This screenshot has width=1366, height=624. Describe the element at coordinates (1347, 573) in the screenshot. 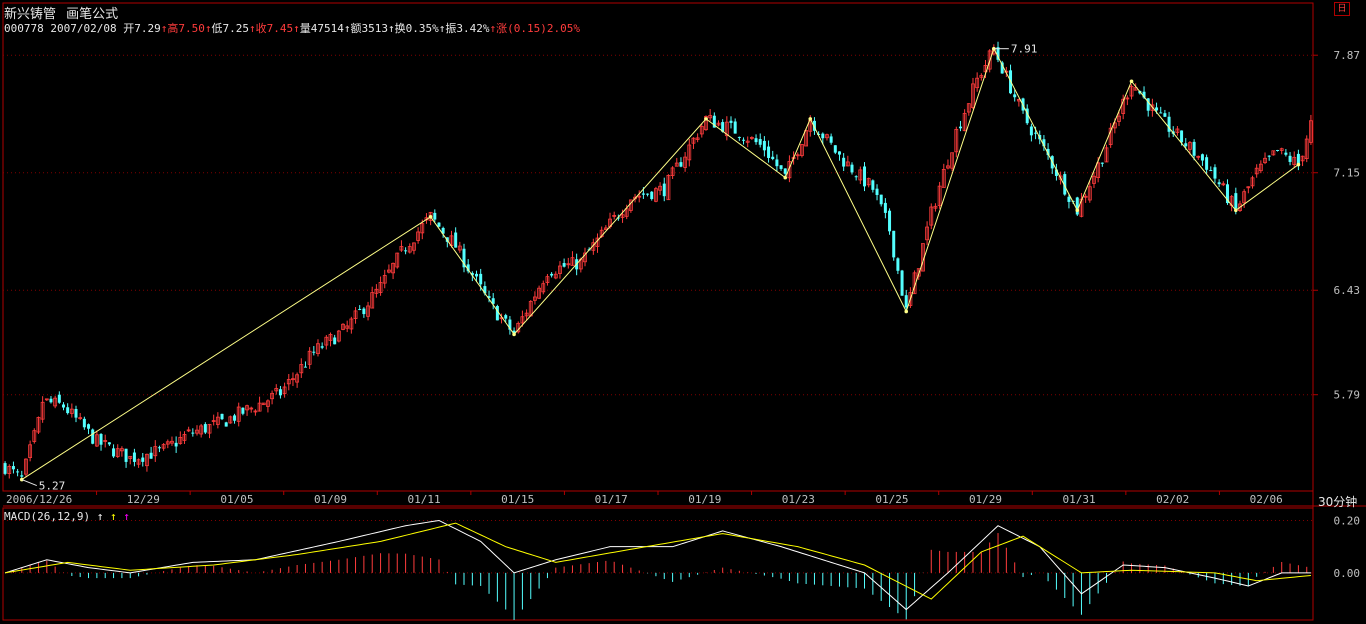

I see `macd-tick-label: 0.00` at that location.